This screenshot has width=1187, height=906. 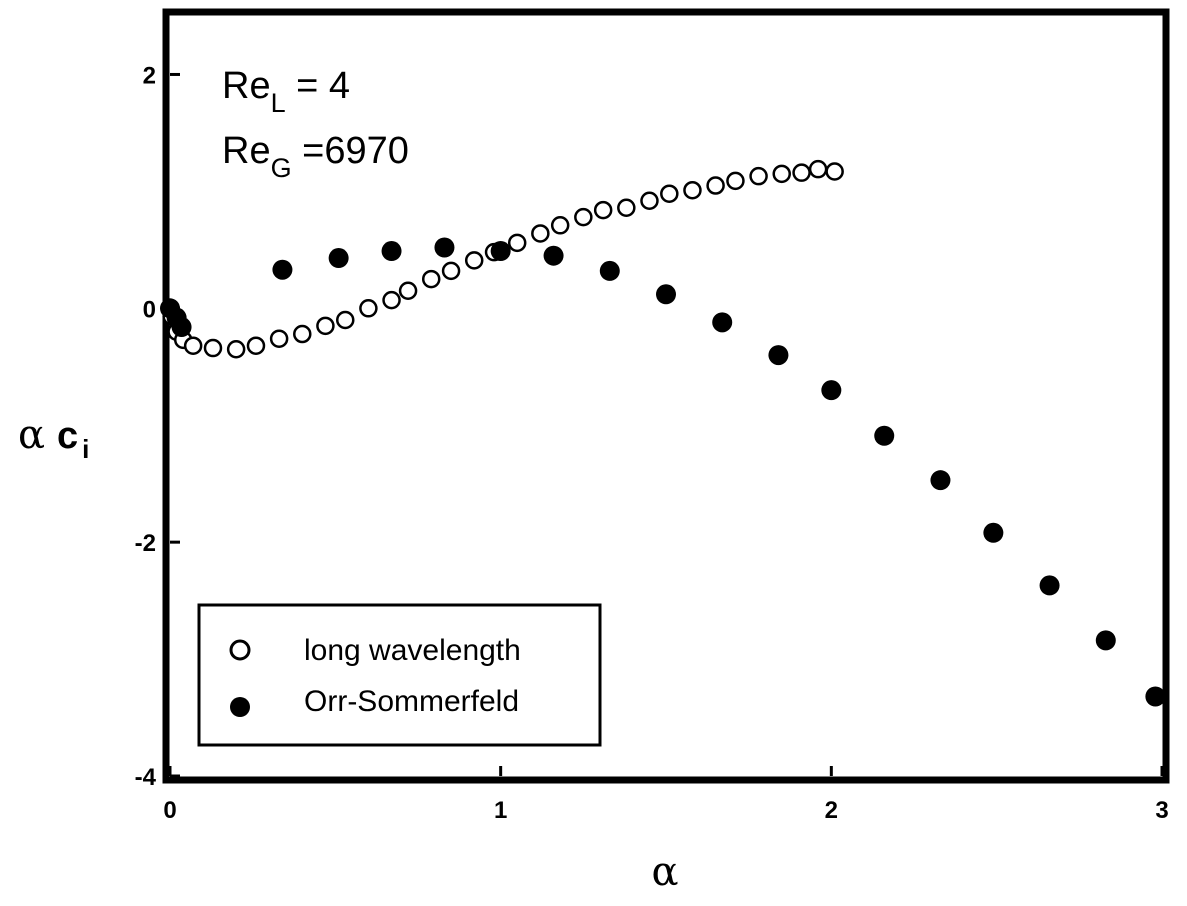 I want to click on y-axis-ticks: 2 0 -2 -4, so click(x=157, y=426).